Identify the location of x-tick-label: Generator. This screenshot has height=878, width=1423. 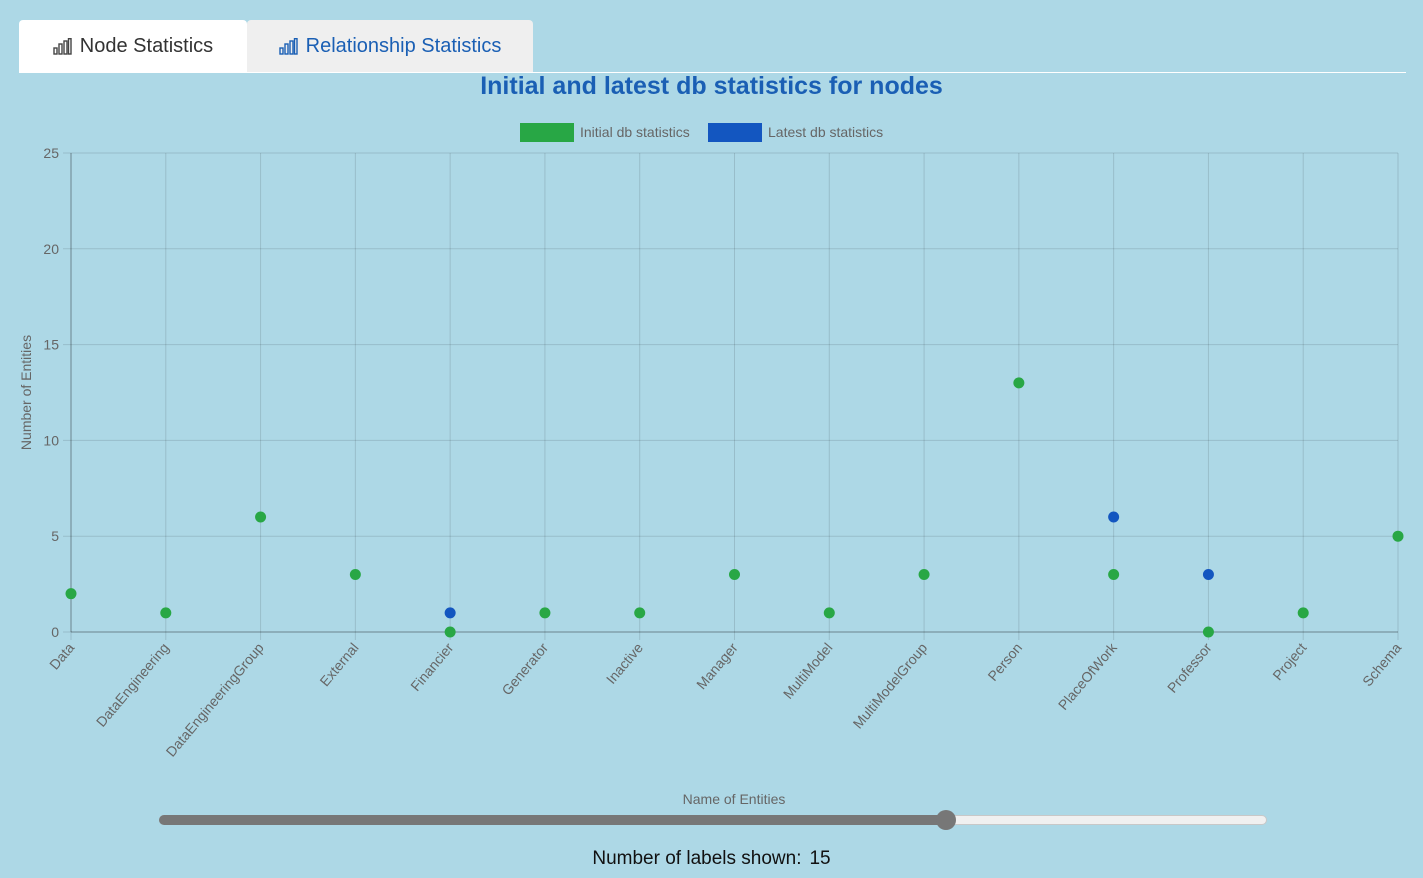
(524, 668).